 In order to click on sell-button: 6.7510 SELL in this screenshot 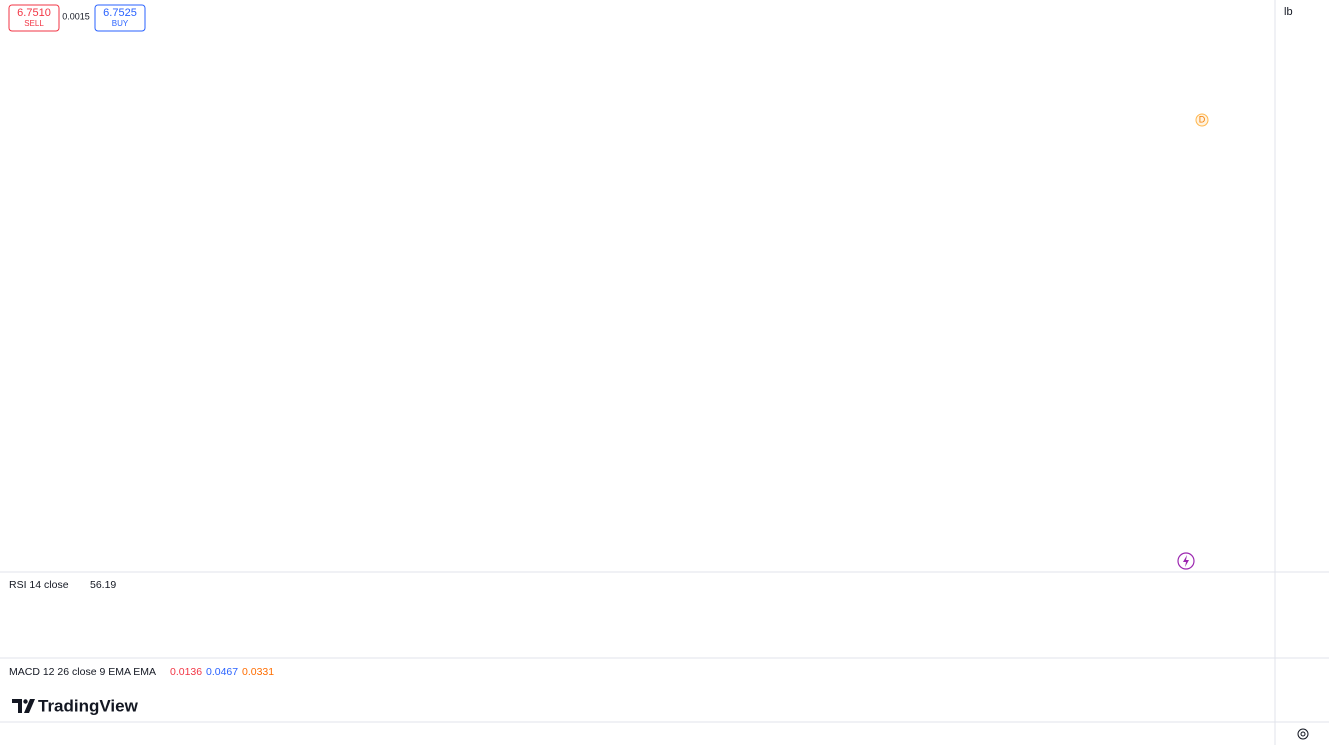, I will do `click(34, 18)`.